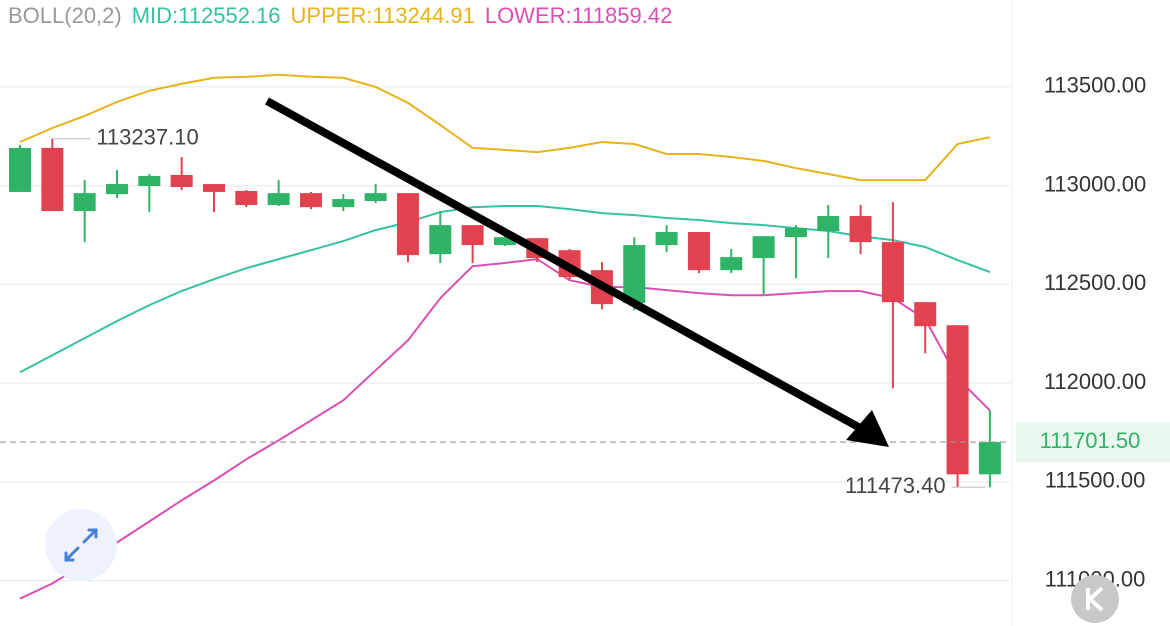 The width and height of the screenshot is (1170, 626). What do you see at coordinates (1095, 183) in the screenshot?
I see `y-tick-label: 113000.00` at bounding box center [1095, 183].